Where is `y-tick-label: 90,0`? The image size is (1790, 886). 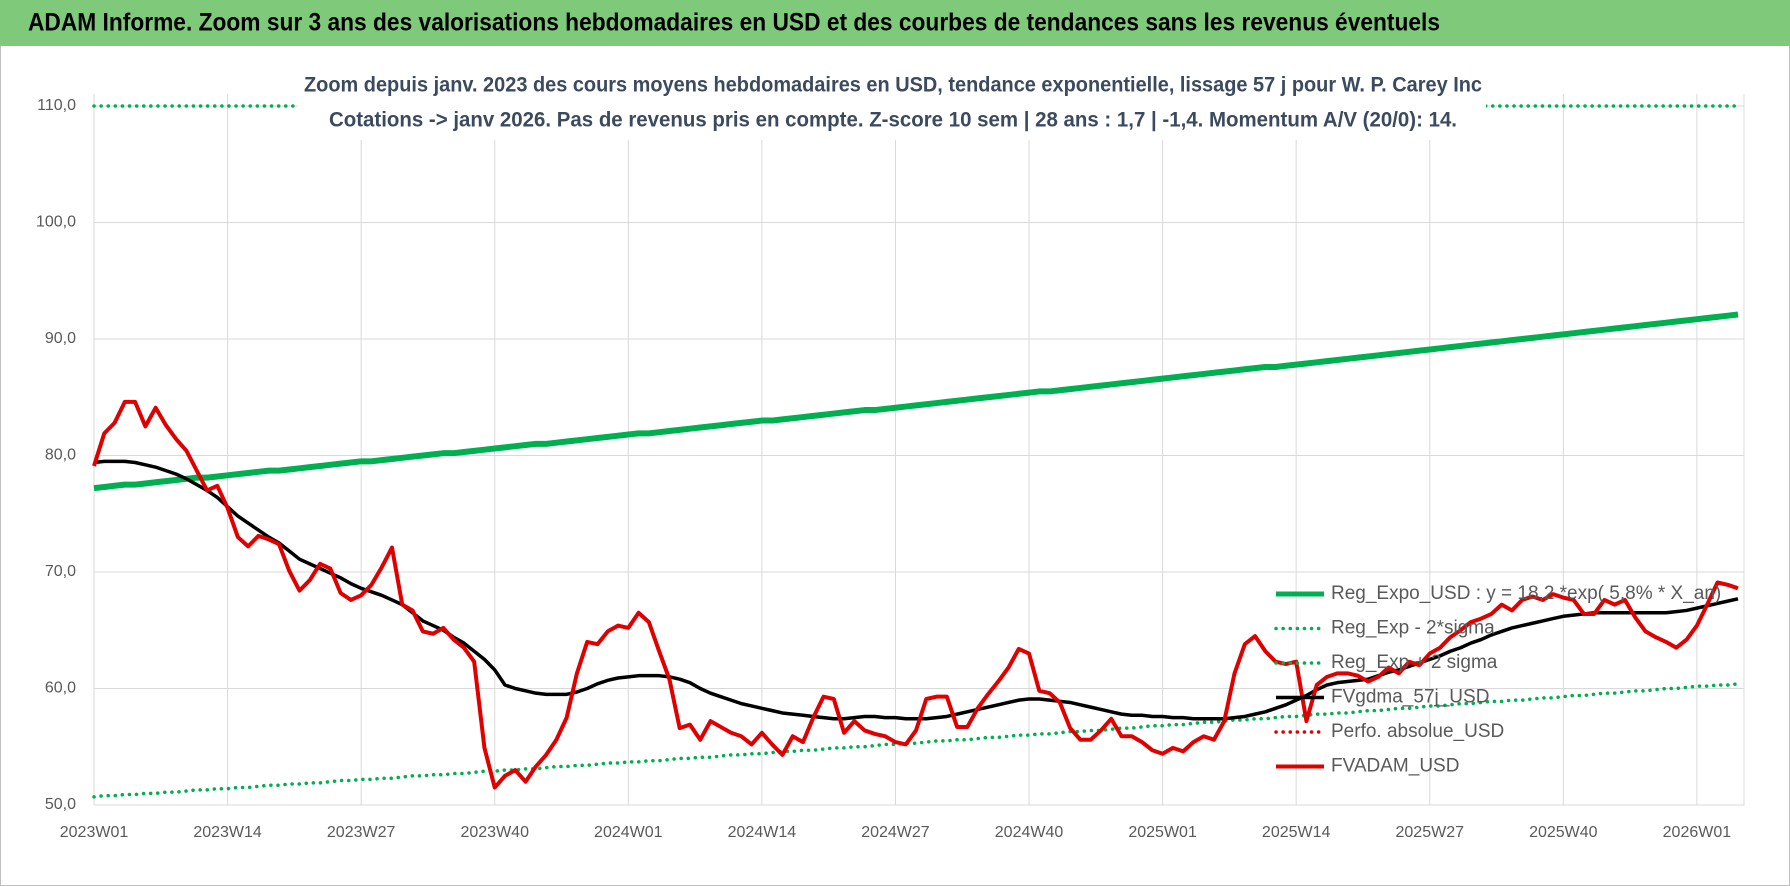
y-tick-label: 90,0 is located at coordinates (60, 338).